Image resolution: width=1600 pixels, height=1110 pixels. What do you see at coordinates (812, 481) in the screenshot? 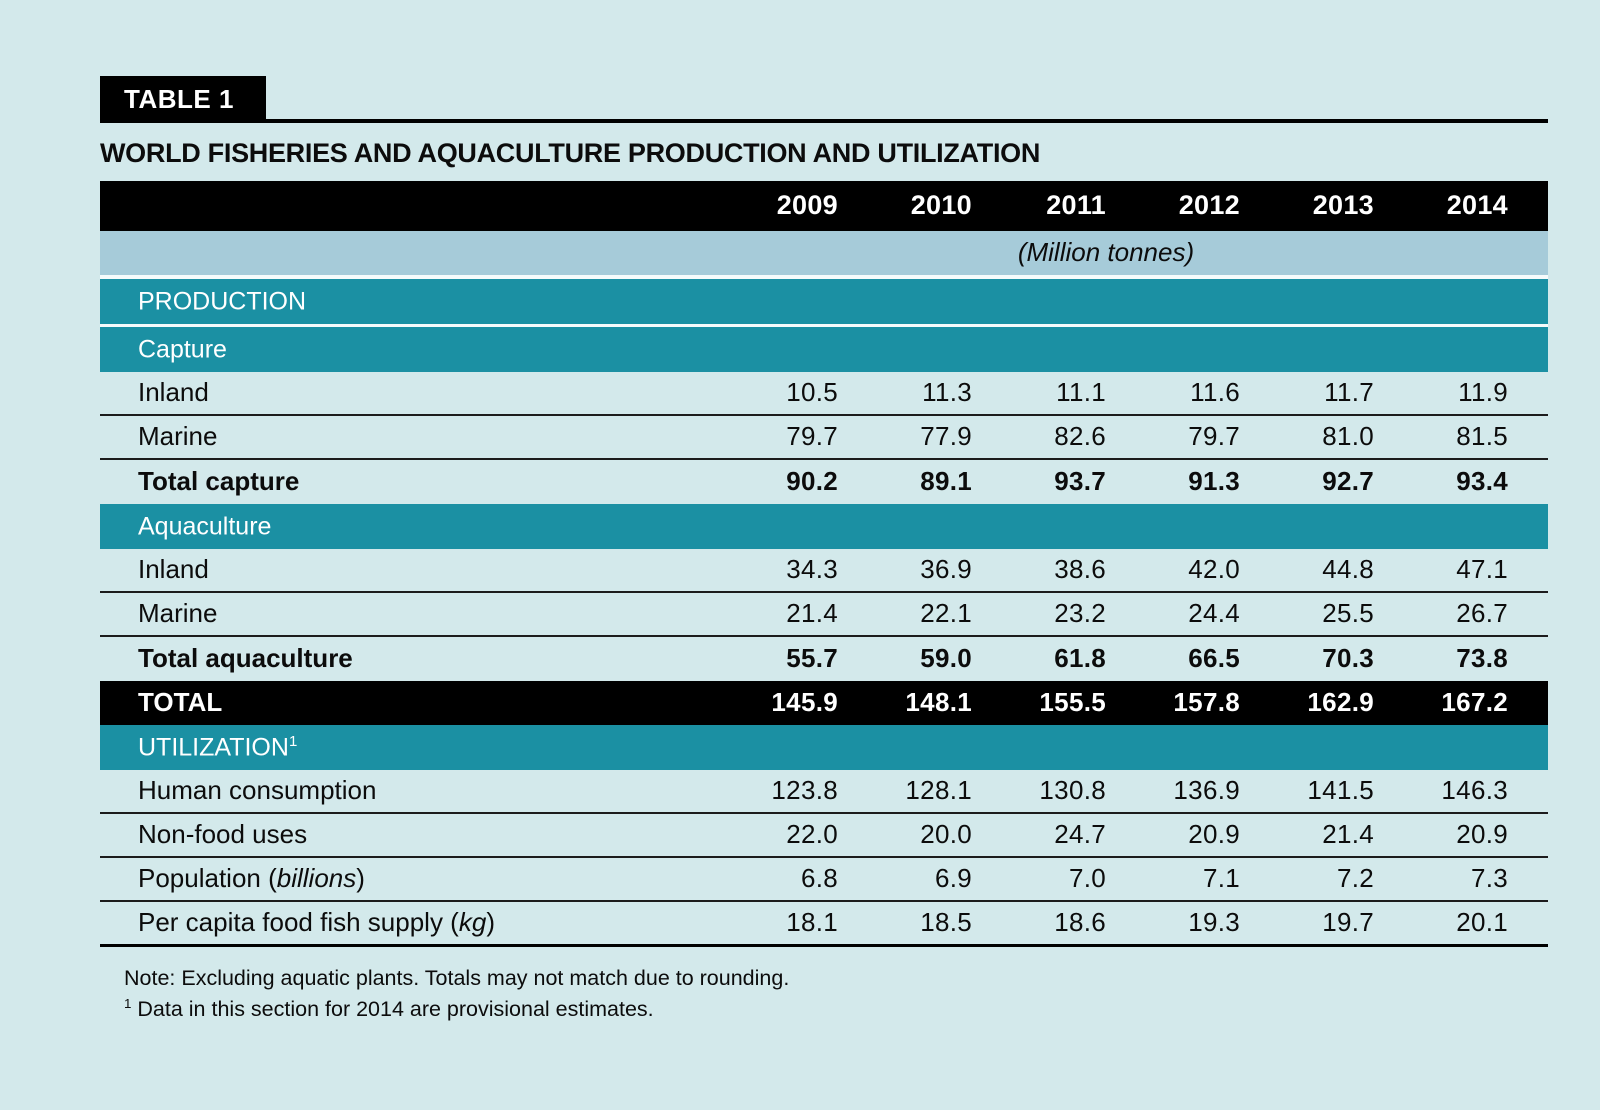
I see `cell-value: 90.2` at bounding box center [812, 481].